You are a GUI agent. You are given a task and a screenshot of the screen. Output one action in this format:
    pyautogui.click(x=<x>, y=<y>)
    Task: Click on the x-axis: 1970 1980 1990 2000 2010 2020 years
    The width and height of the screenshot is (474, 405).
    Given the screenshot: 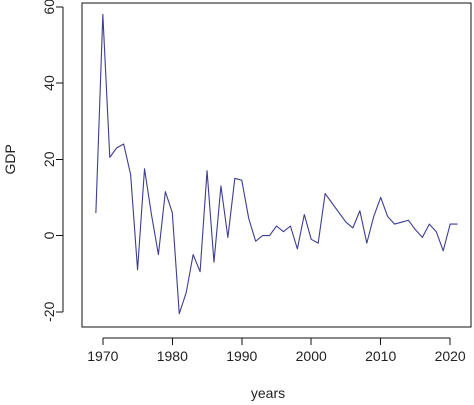 What is the action you would take?
    pyautogui.click(x=276, y=369)
    